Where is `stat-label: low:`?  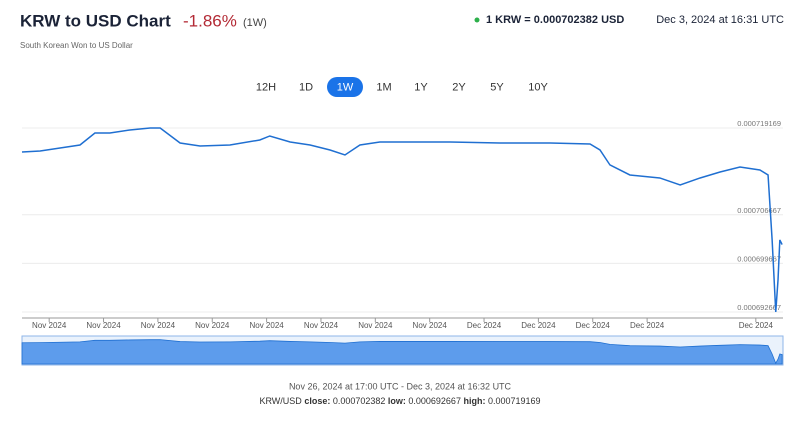
stat-label: low: is located at coordinates (398, 401).